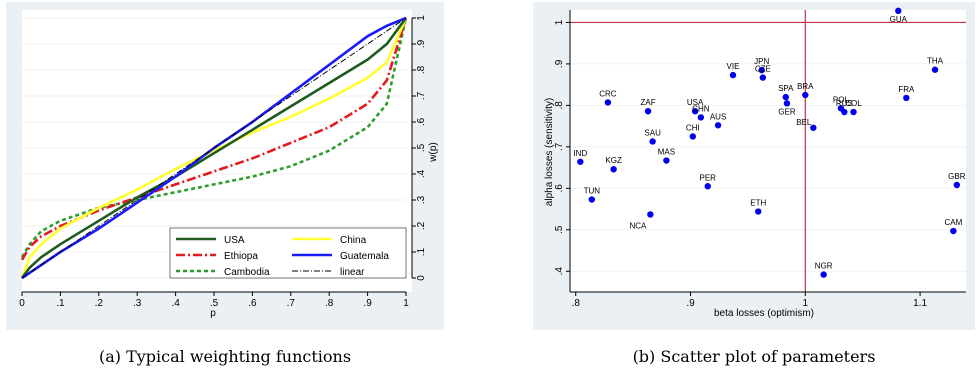 The image size is (980, 378). What do you see at coordinates (652, 132) in the screenshot?
I see `point-label-sau: SAU` at bounding box center [652, 132].